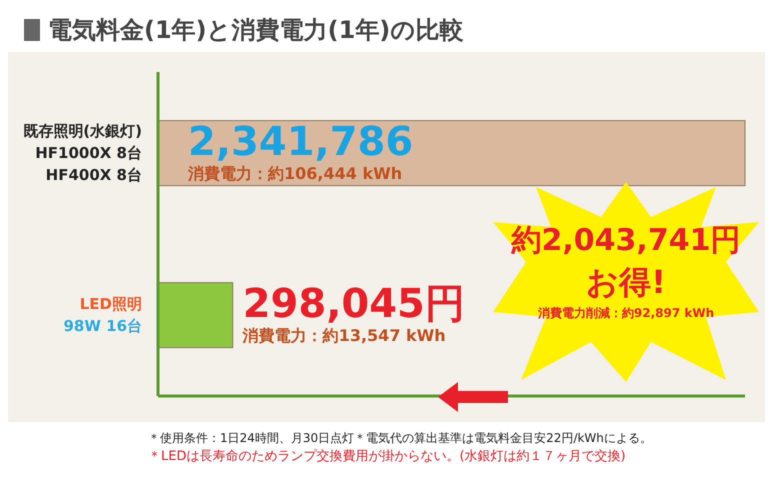  Describe the element at coordinates (256, 30) in the screenshot. I see `chart-title: 電気料金(1年)と消費電力(1年)の比較` at that location.